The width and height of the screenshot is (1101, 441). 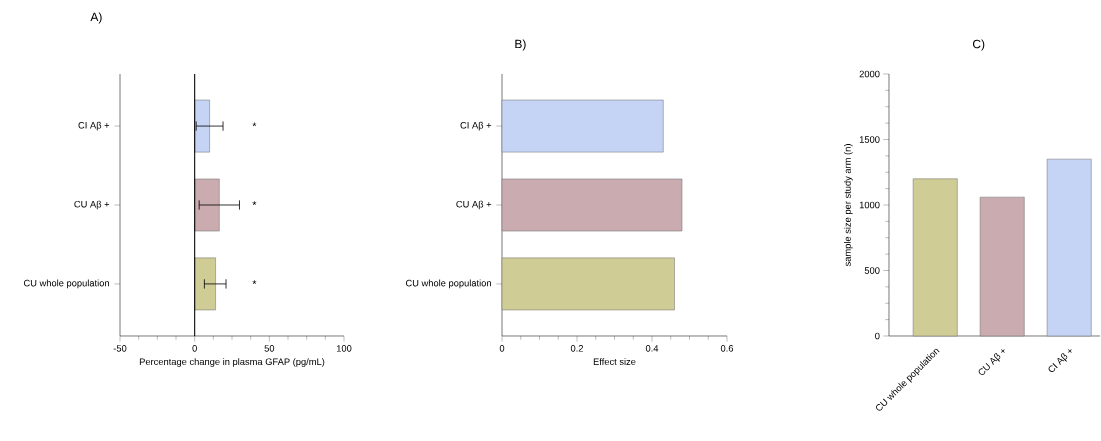 What do you see at coordinates (614, 361) in the screenshot?
I see `x-axis-title: Effect size` at bounding box center [614, 361].